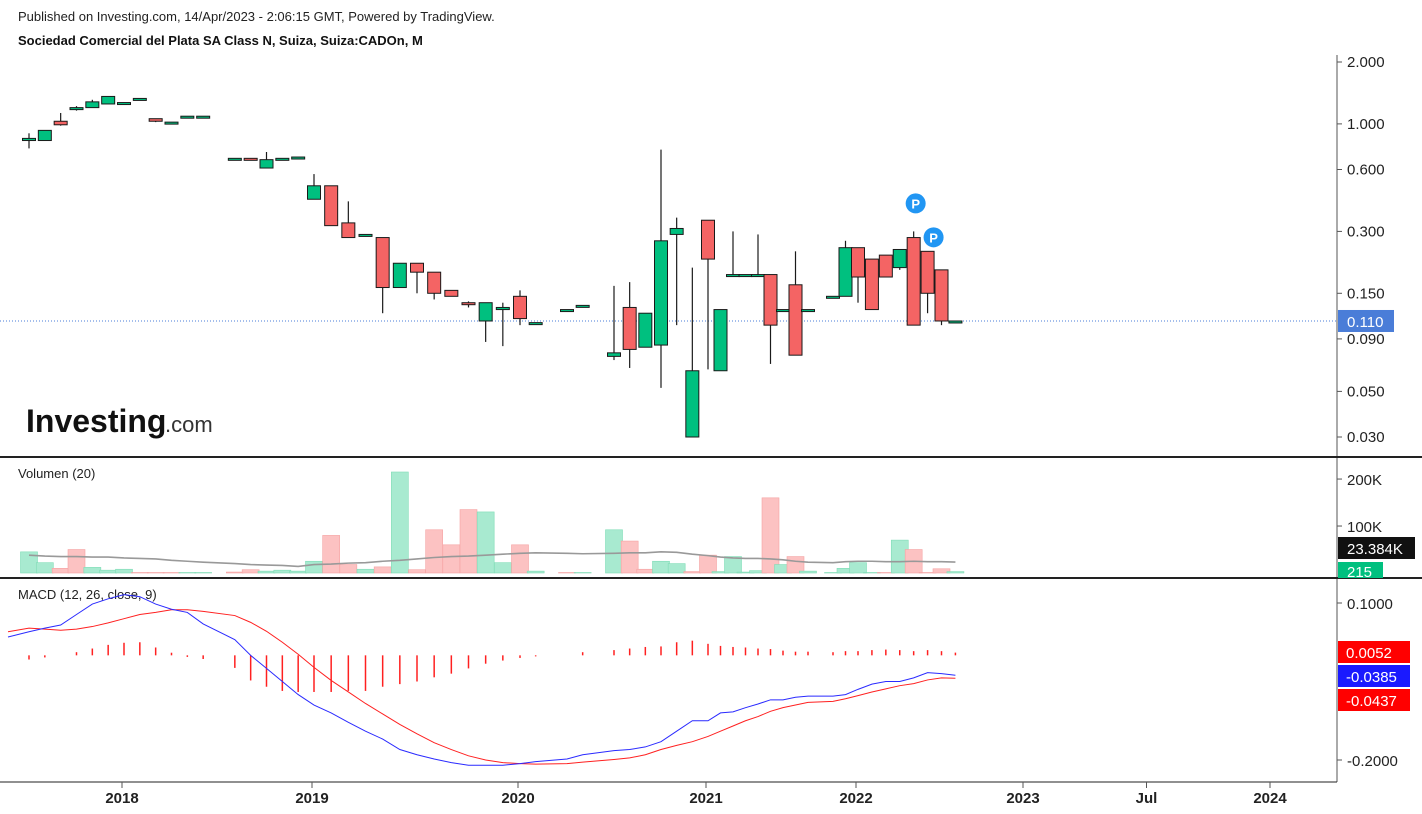  I want to click on volume-last-label: 215, so click(1359, 572).